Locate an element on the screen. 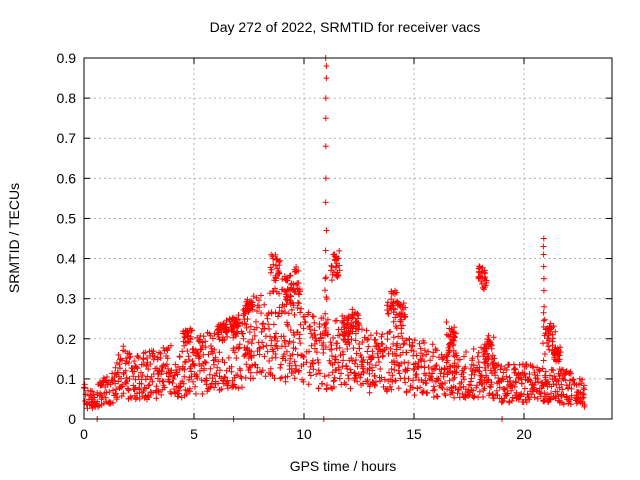 This screenshot has height=480, width=640. y-tick-label: 0.4 is located at coordinates (67, 259).